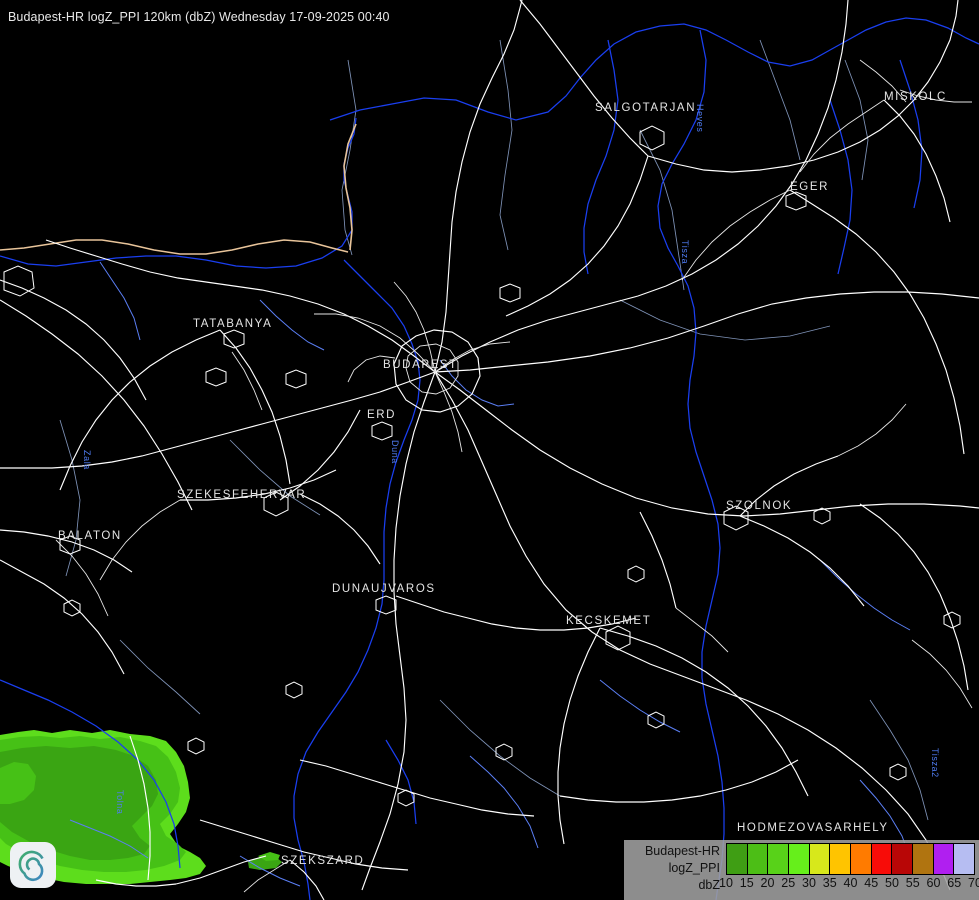  Describe the element at coordinates (609, 621) in the screenshot. I see `city-label: KECSKEMET` at that location.